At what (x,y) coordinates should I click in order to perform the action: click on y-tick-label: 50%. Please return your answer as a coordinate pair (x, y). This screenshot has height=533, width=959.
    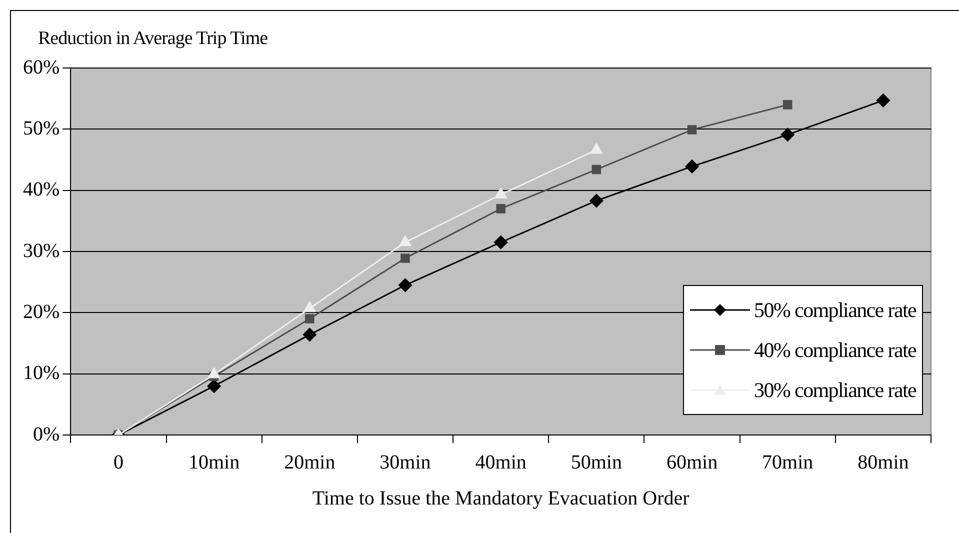
    Looking at the image, I should click on (41, 128).